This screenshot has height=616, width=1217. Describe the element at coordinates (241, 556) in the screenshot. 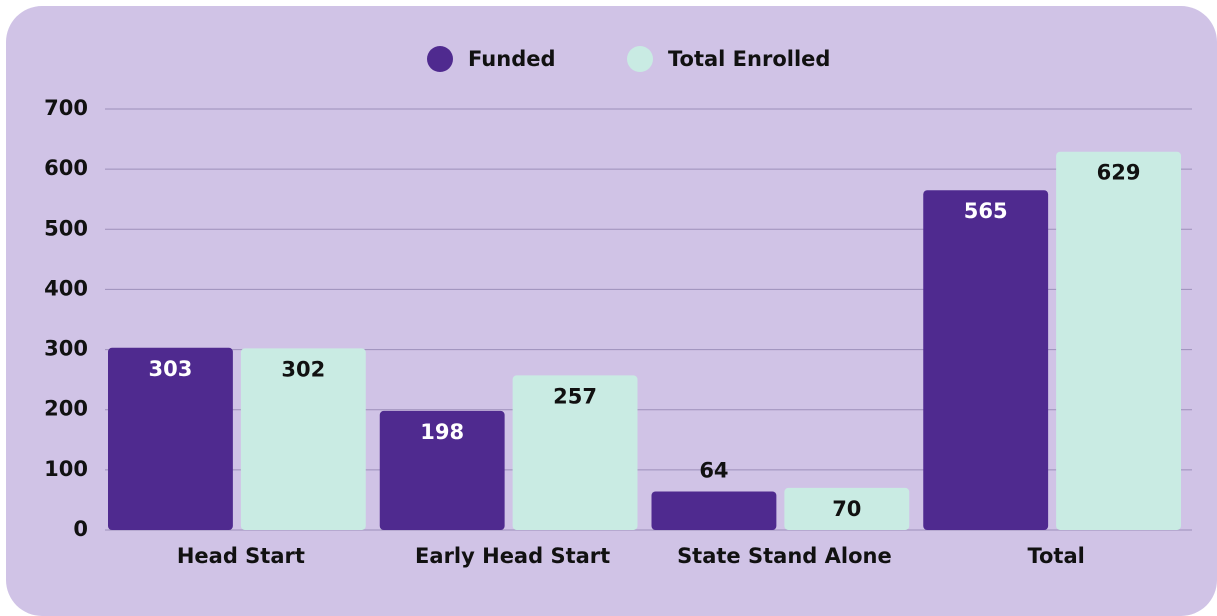

I see `x-tick-label: Head Start` at that location.